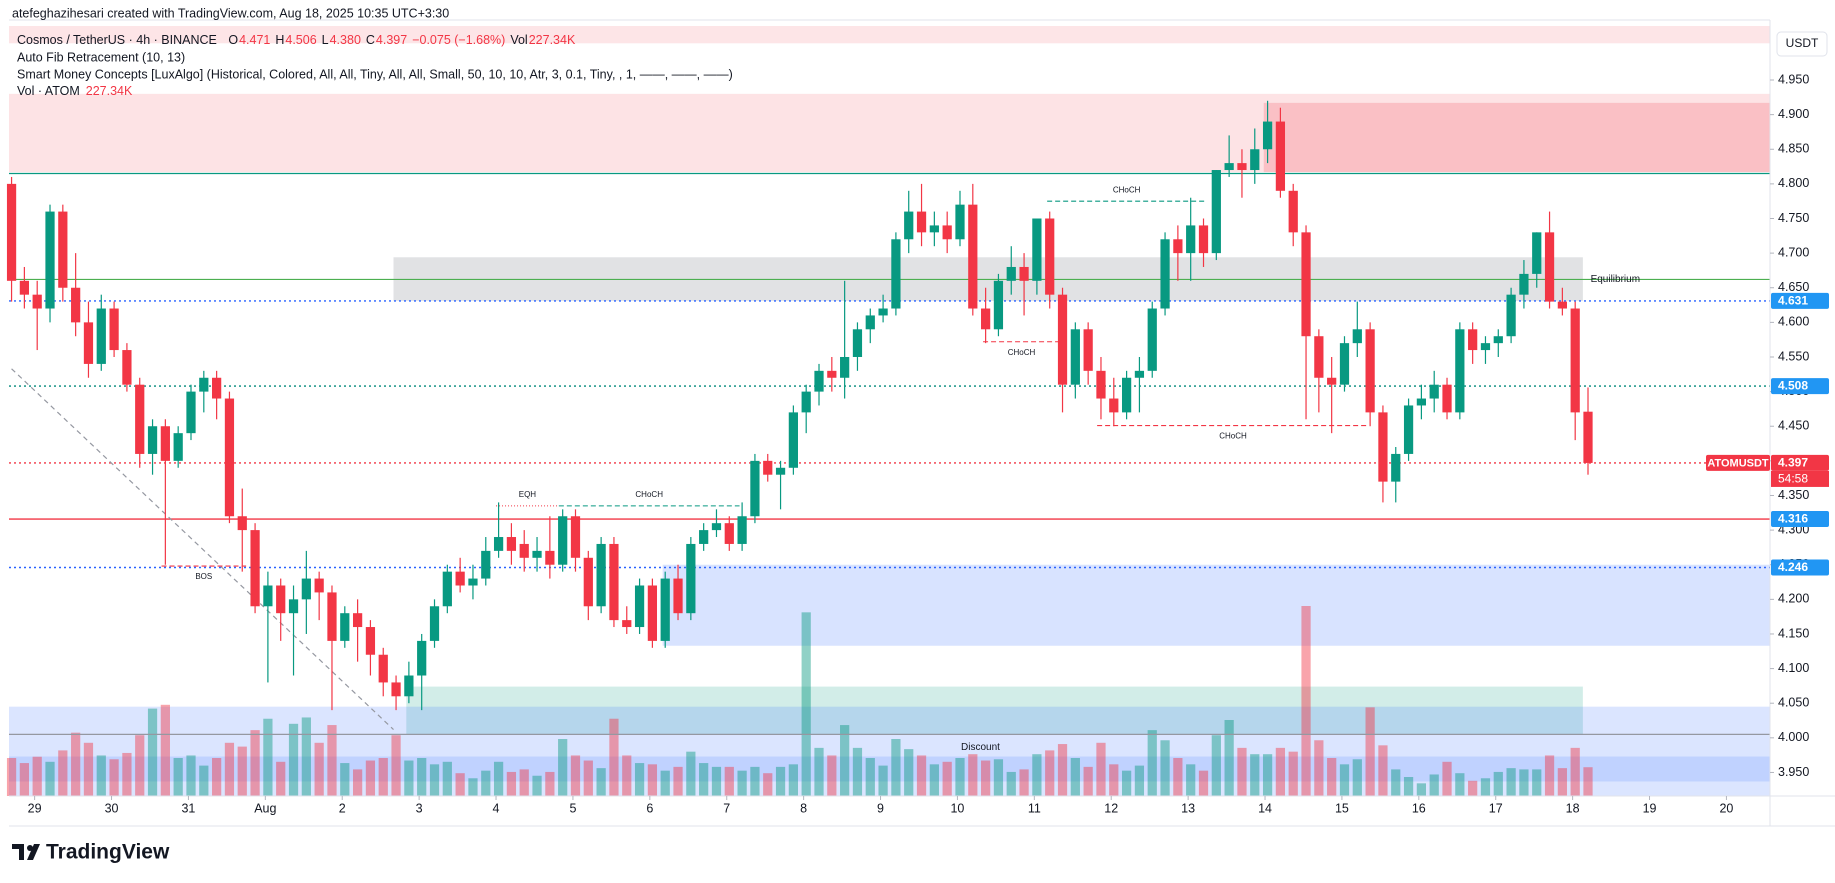 The width and height of the screenshot is (1835, 883). Describe the element at coordinates (1188, 808) in the screenshot. I see `x-tick-label: 13` at that location.